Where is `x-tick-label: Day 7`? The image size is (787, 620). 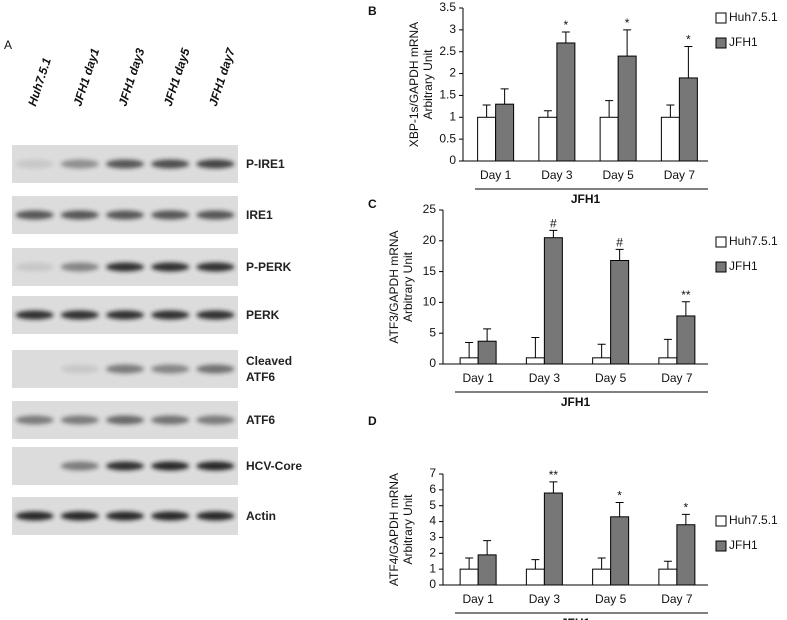 x-tick-label: Day 7 is located at coordinates (680, 175).